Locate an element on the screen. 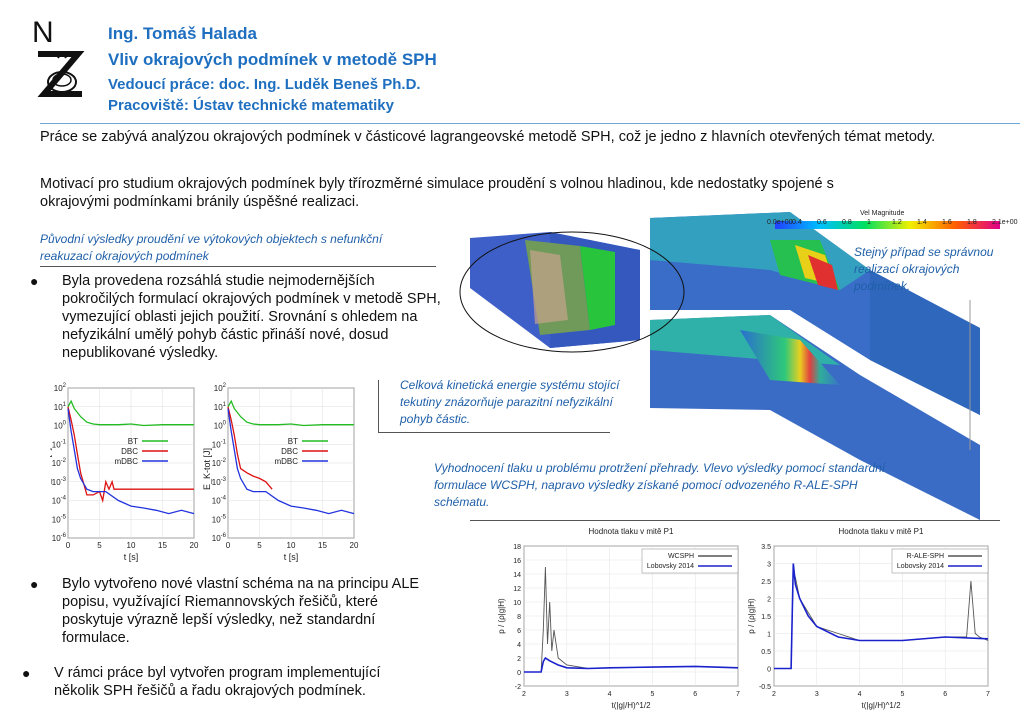  thesis-title: Vliv okrajových podmínek v metodě SPH is located at coordinates (272, 59).